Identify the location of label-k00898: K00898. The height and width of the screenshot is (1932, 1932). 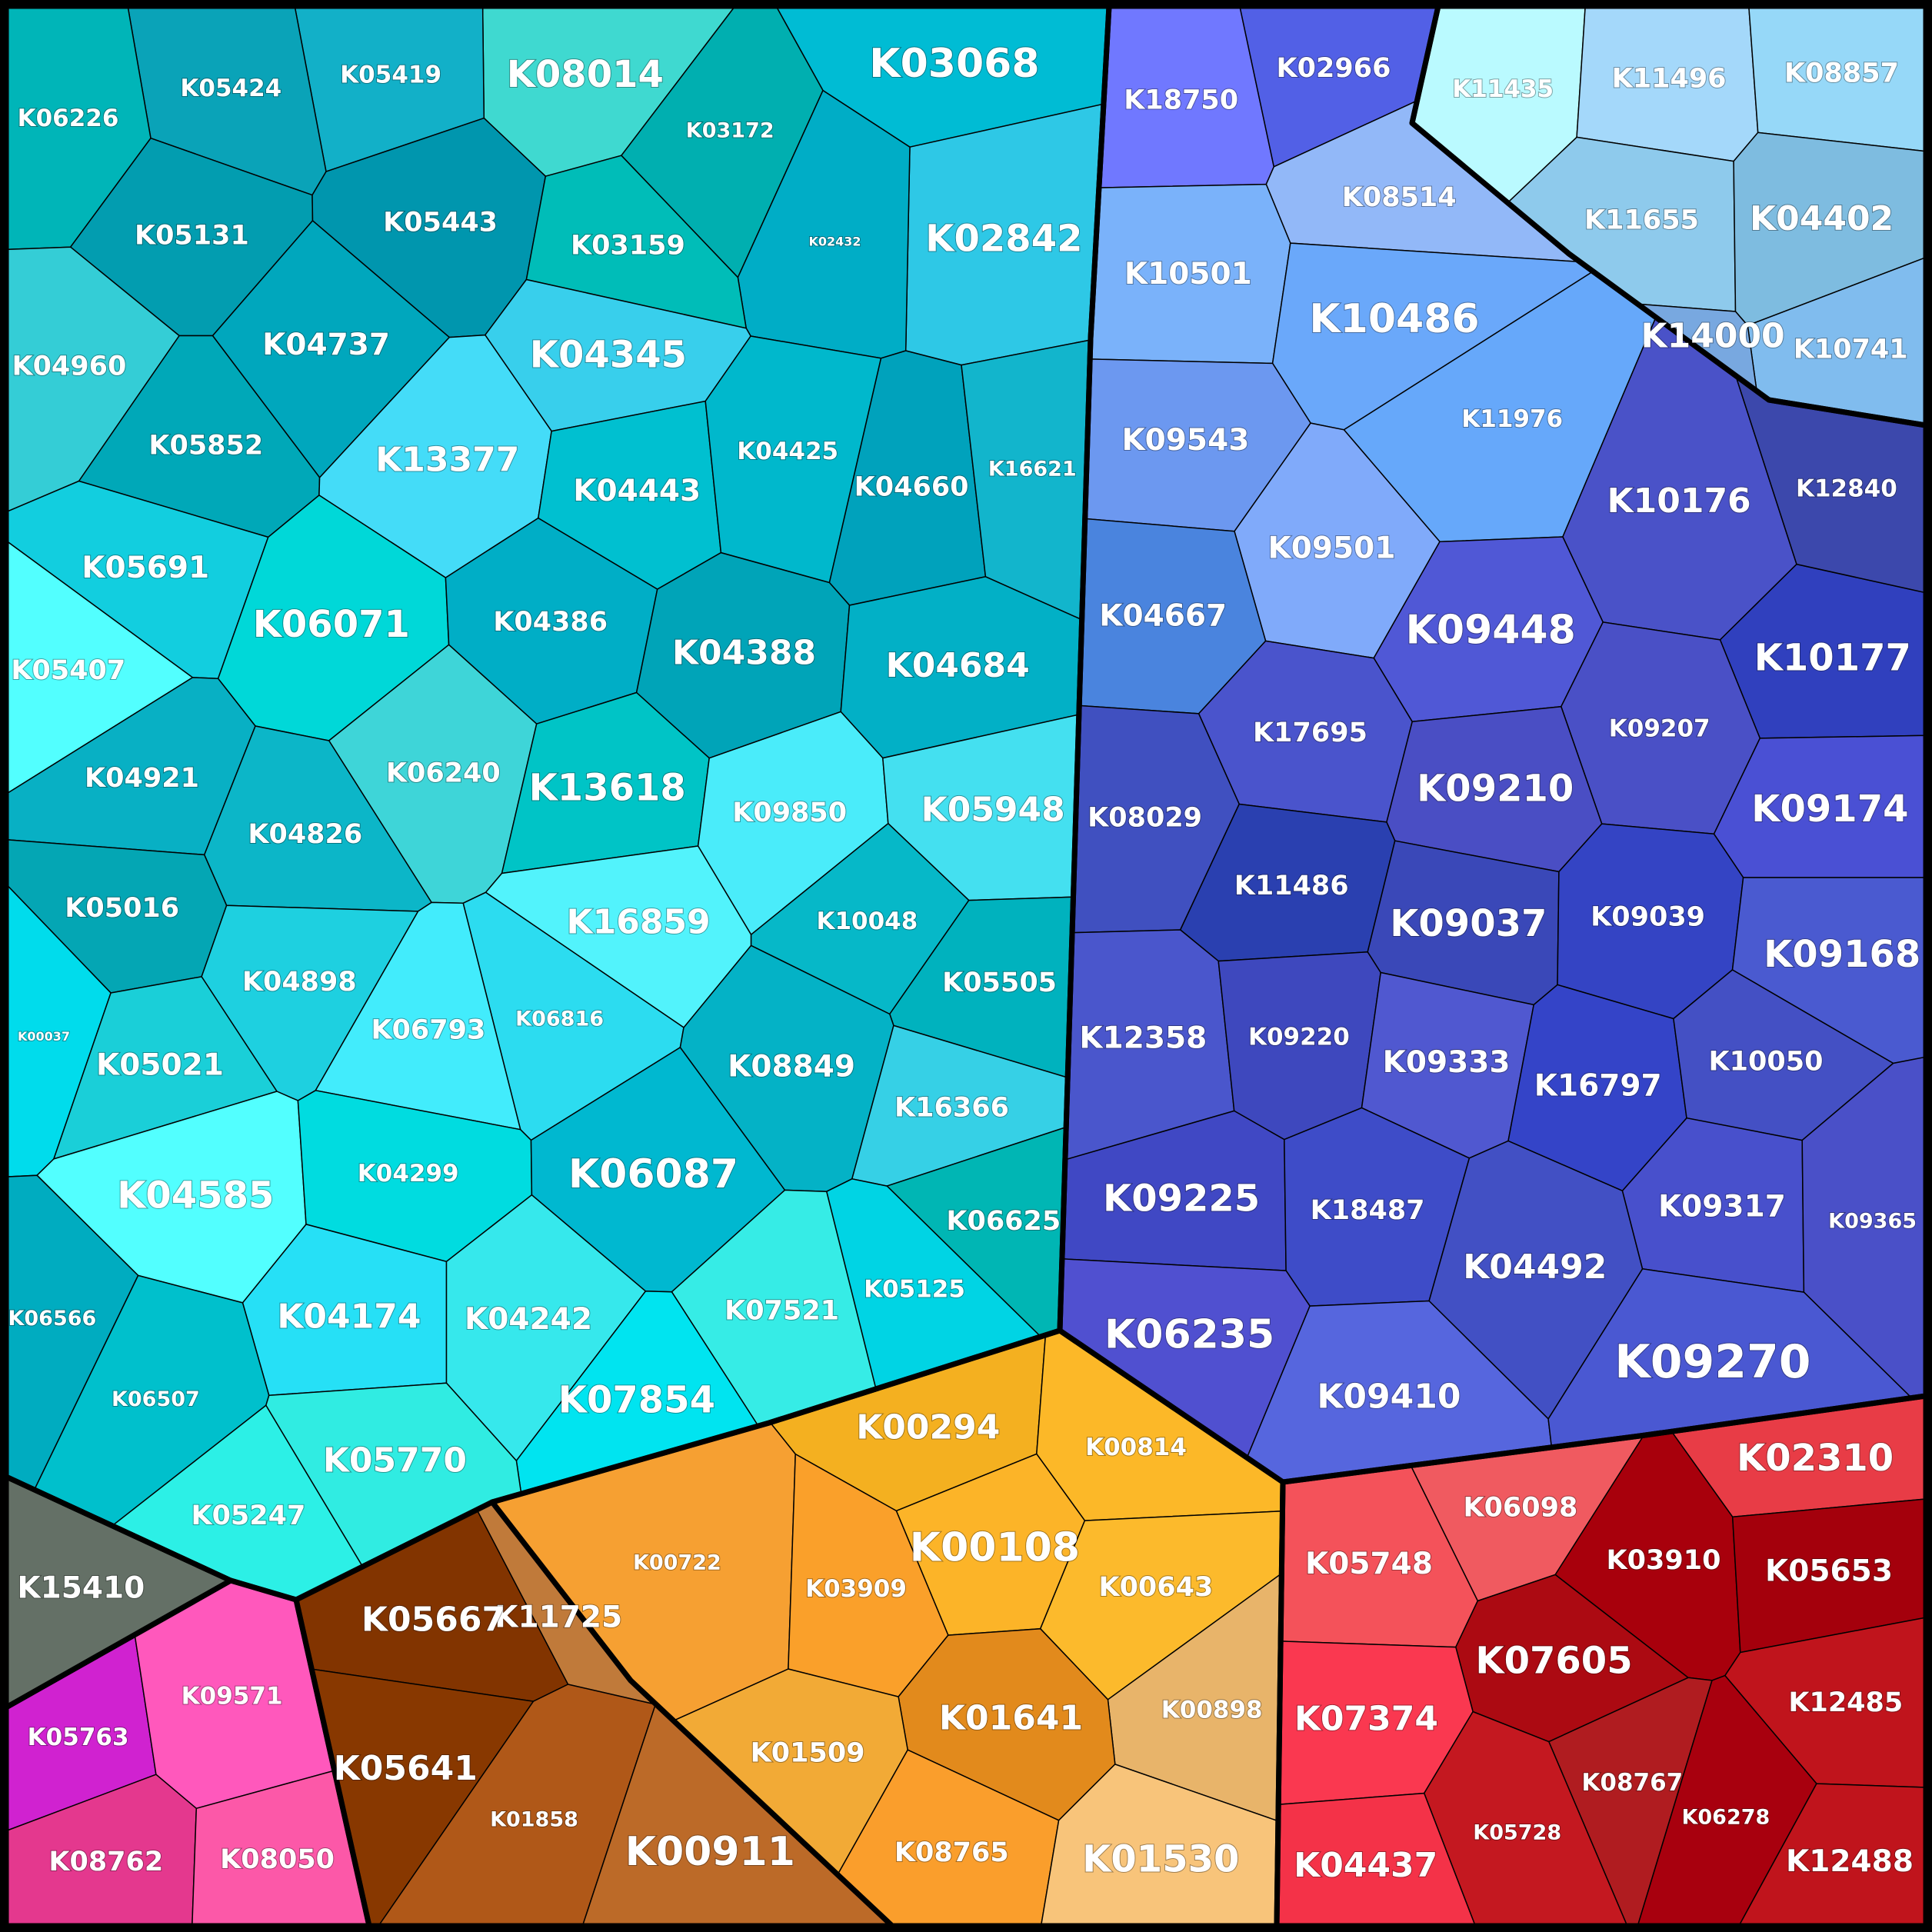
(1212, 1710).